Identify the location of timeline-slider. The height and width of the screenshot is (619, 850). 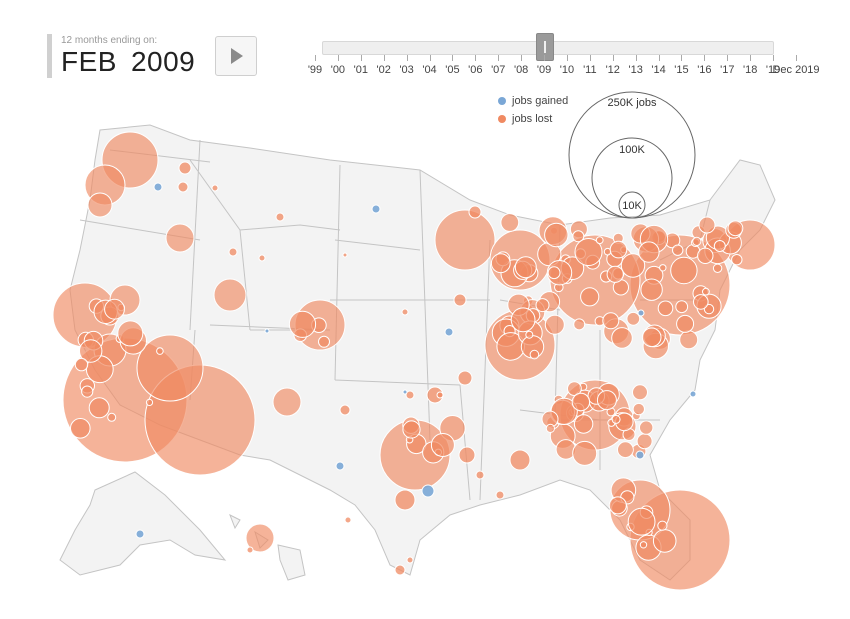
(548, 47).